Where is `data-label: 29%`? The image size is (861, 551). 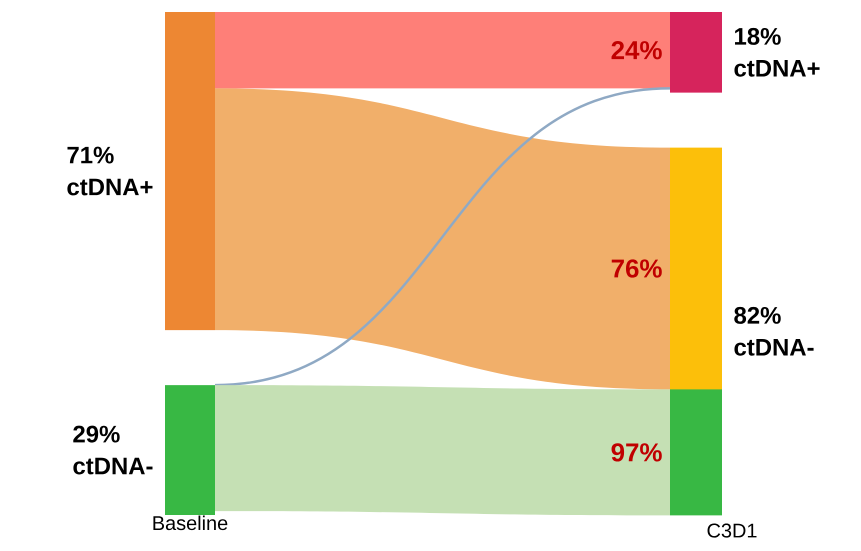 data-label: 29% is located at coordinates (96, 434).